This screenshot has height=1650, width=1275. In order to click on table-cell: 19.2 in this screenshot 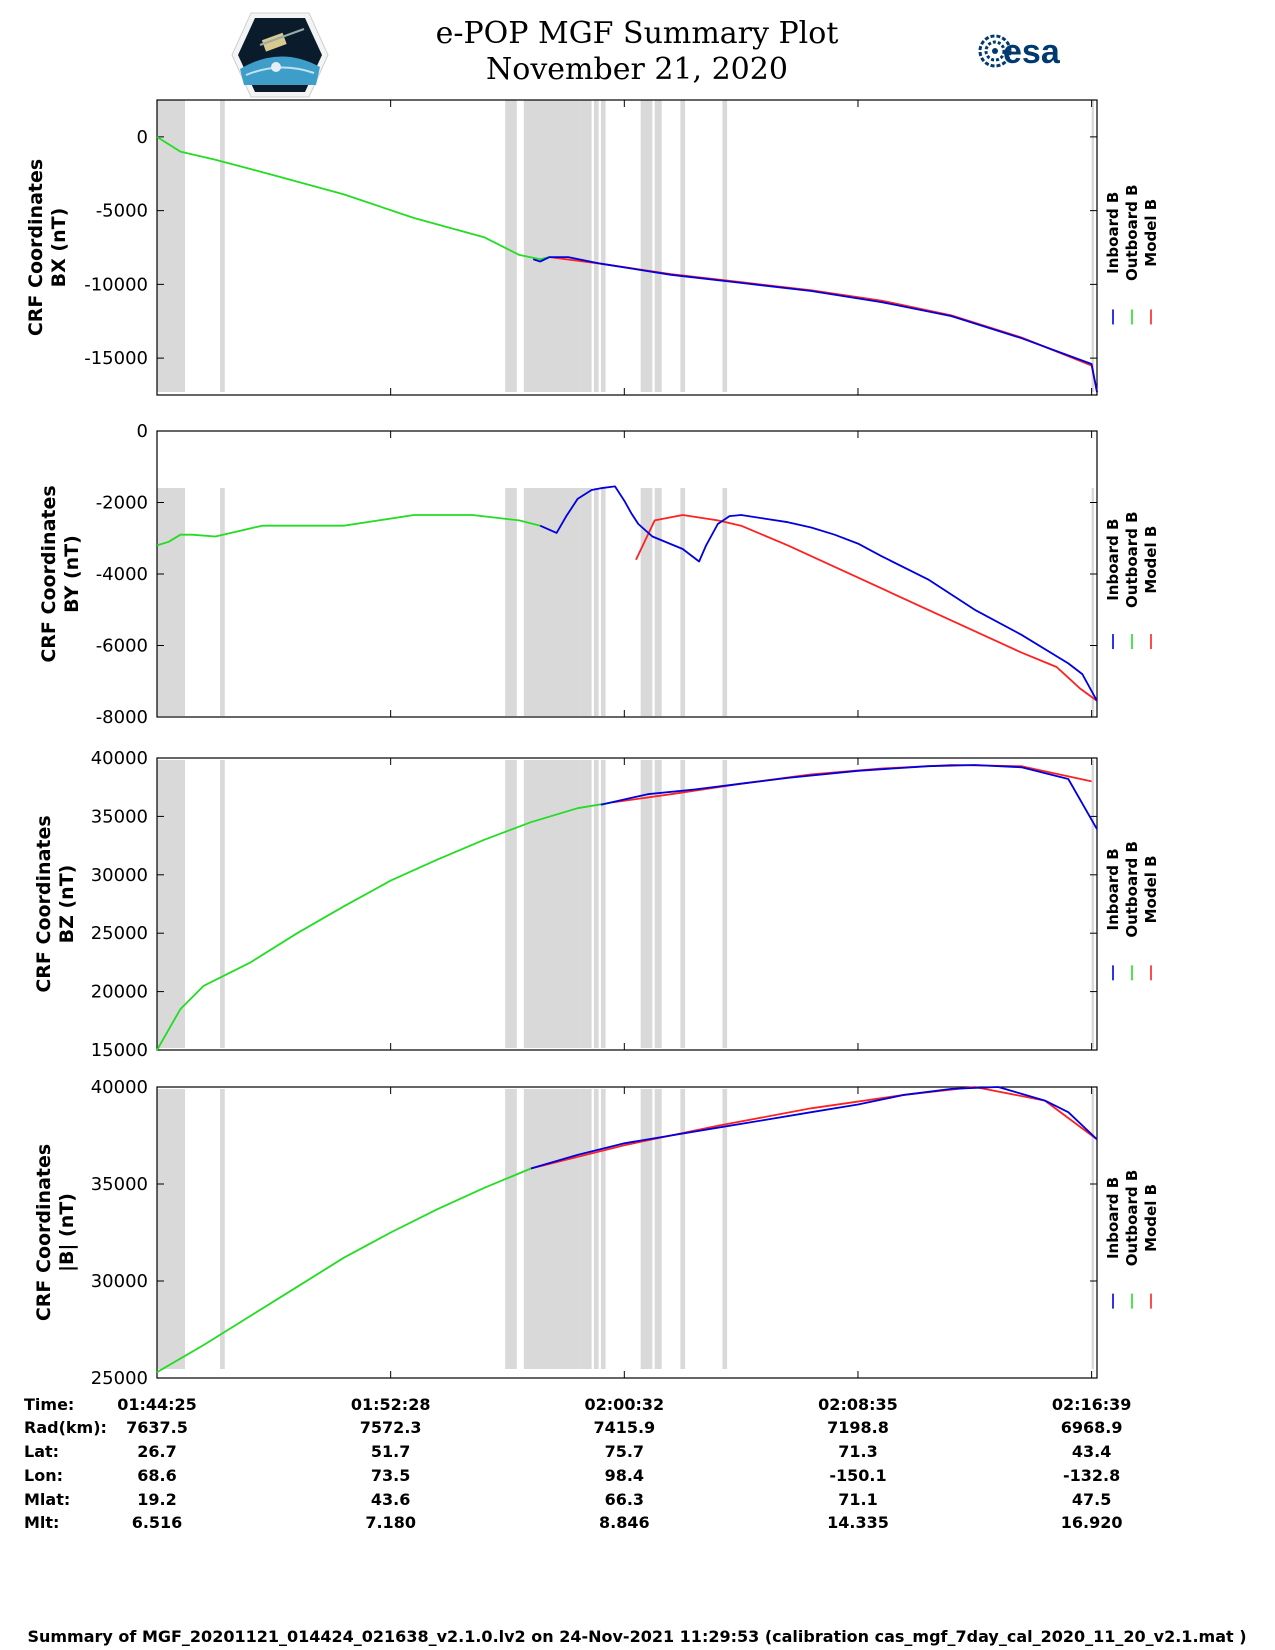, I will do `click(156, 1499)`.